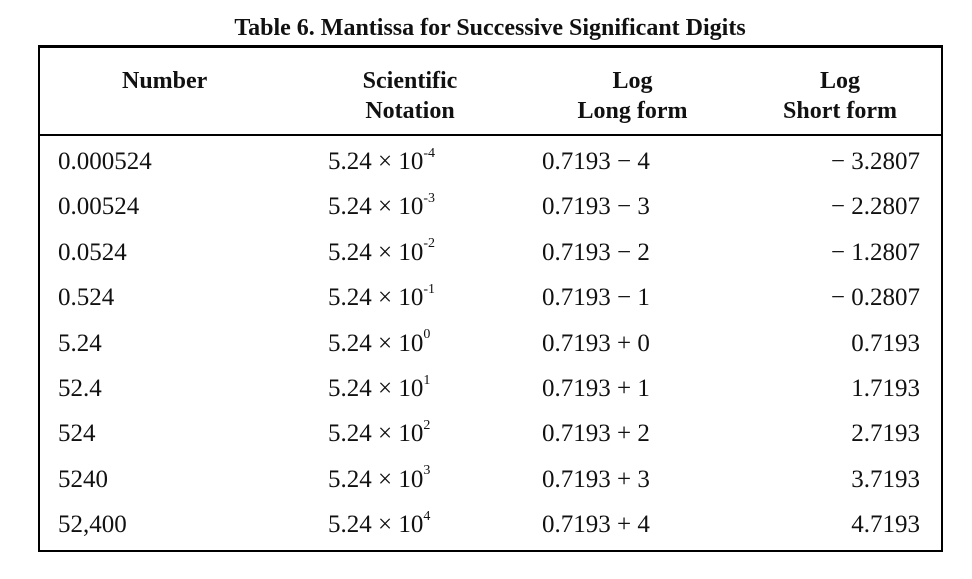 This screenshot has height=579, width=972. Describe the element at coordinates (86, 298) in the screenshot. I see `number-cell: 0.524` at that location.